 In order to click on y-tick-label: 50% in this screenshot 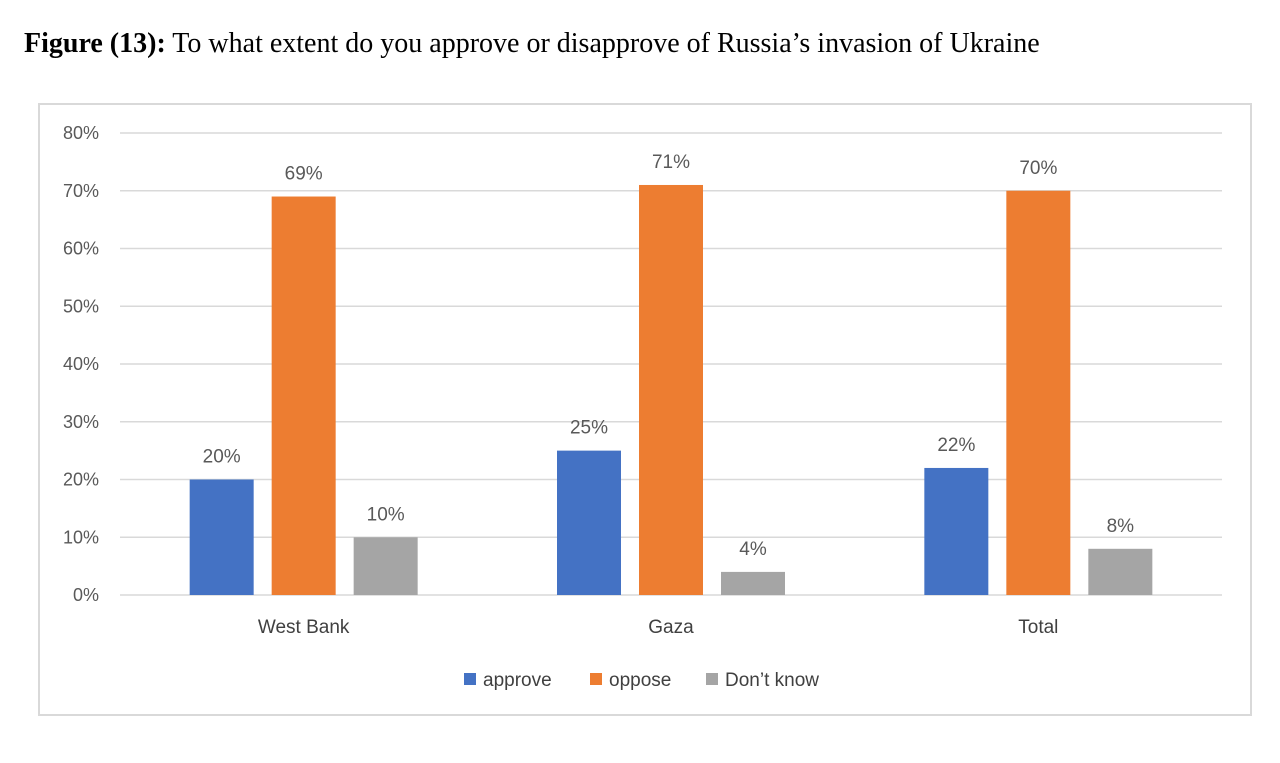, I will do `click(81, 306)`.